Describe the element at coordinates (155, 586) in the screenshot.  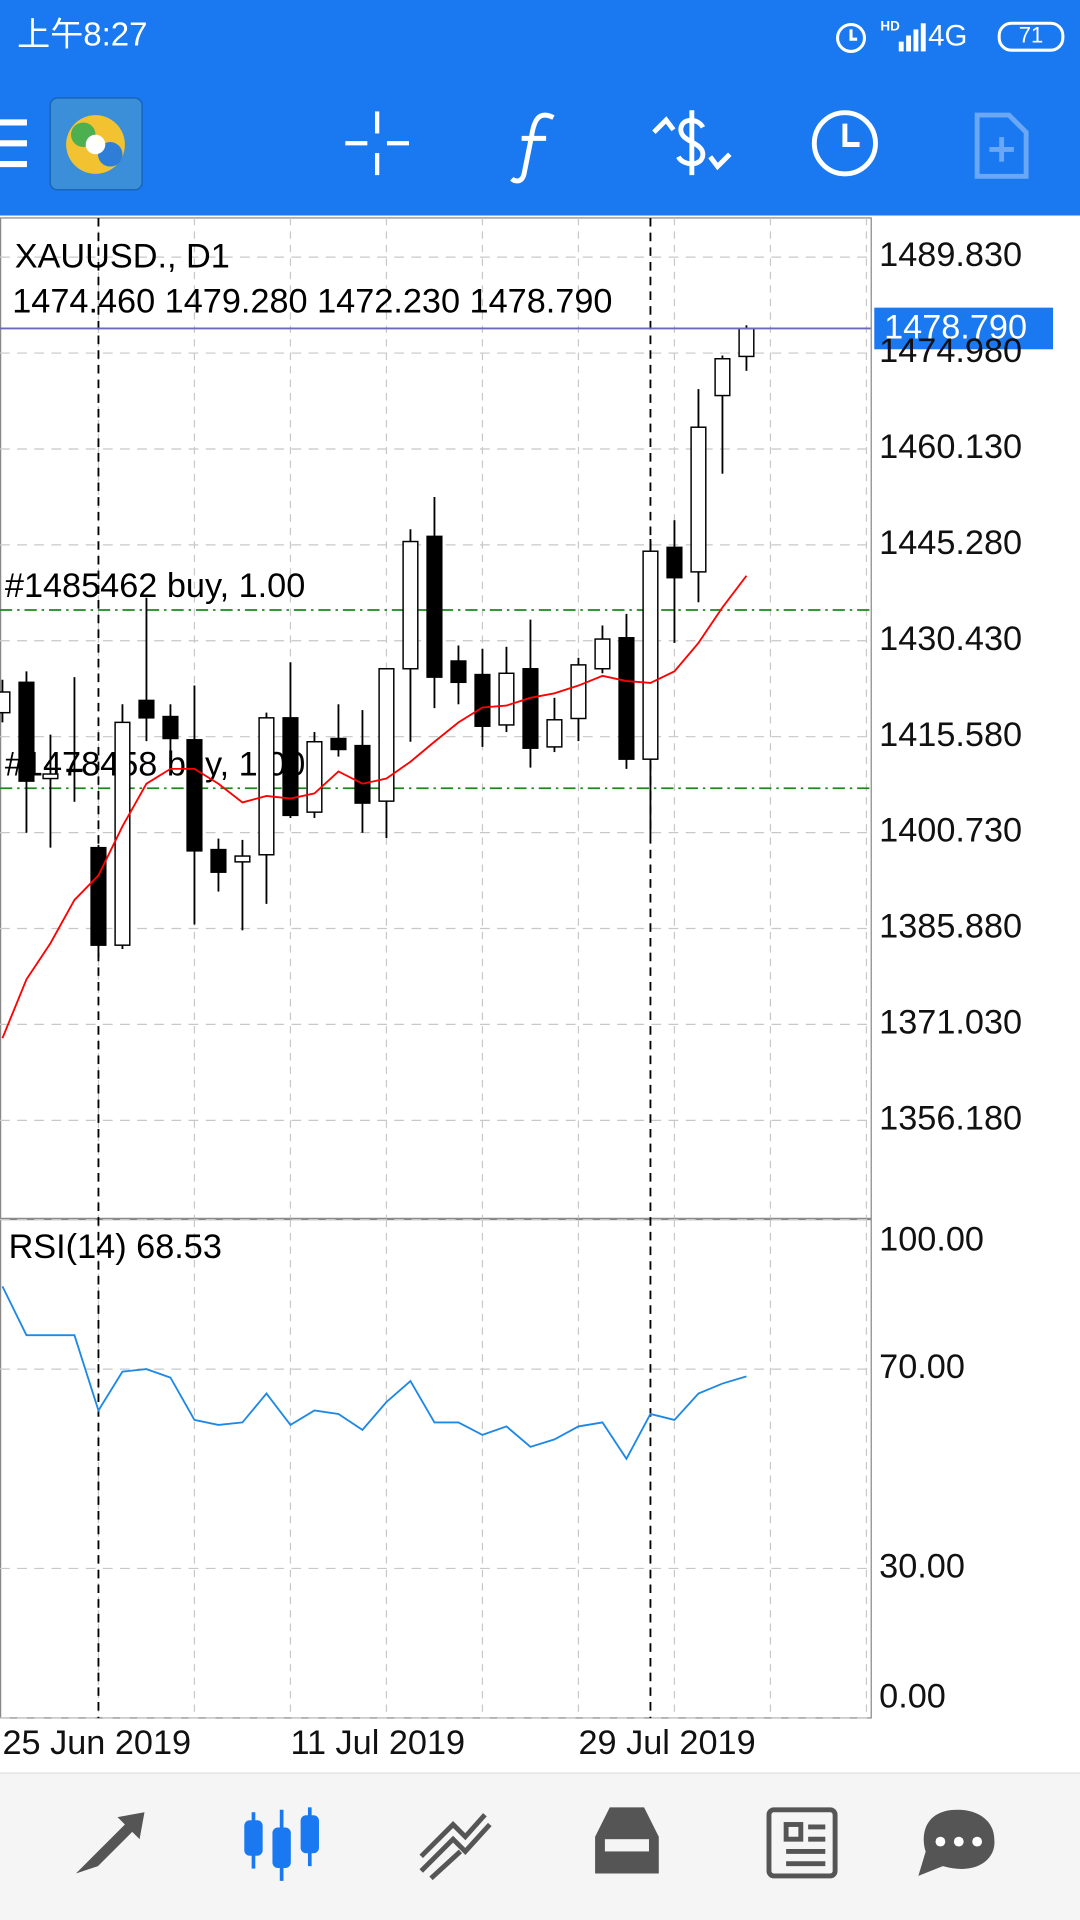
I see `order-label: #1485462 buy, 1.00` at that location.